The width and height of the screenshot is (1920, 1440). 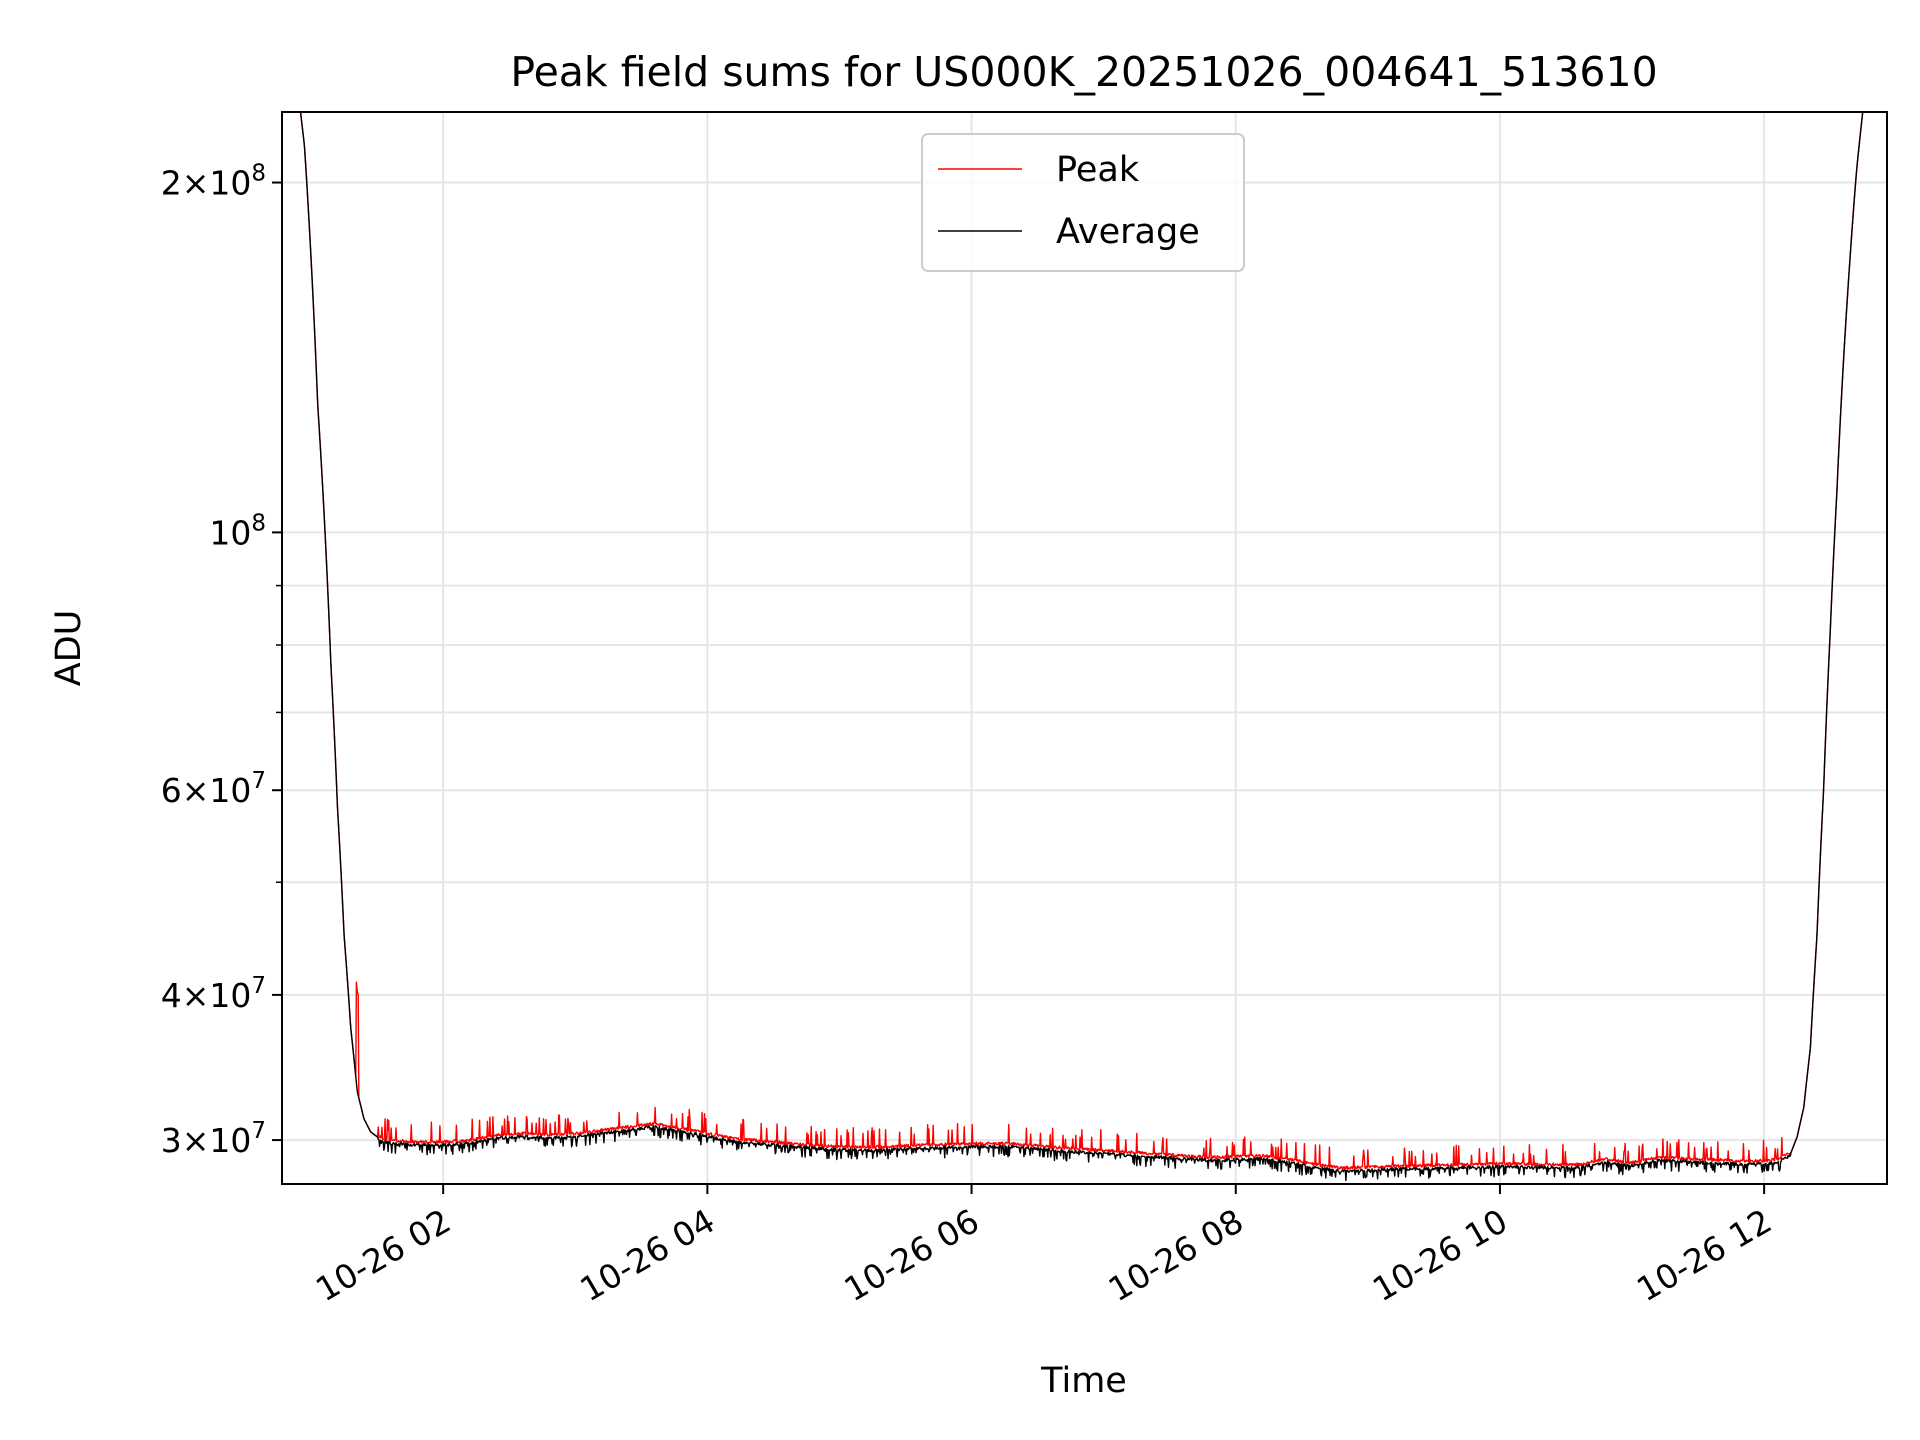 What do you see at coordinates (237, 531) in the screenshot?
I see `y-tick-label: 108` at bounding box center [237, 531].